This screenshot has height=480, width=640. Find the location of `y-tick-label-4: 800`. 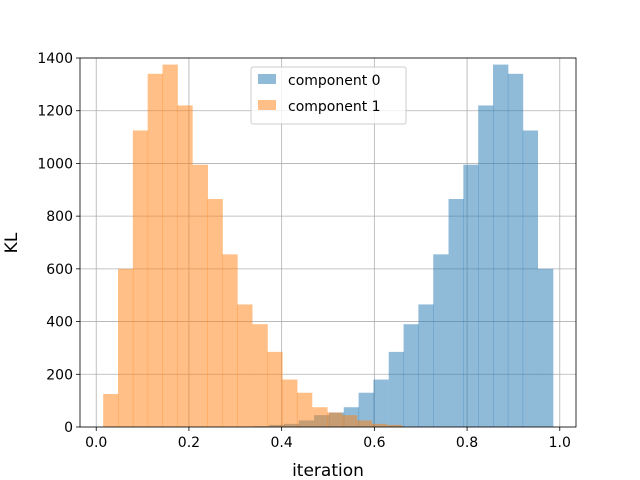

y-tick-label-4: 800 is located at coordinates (59, 217).